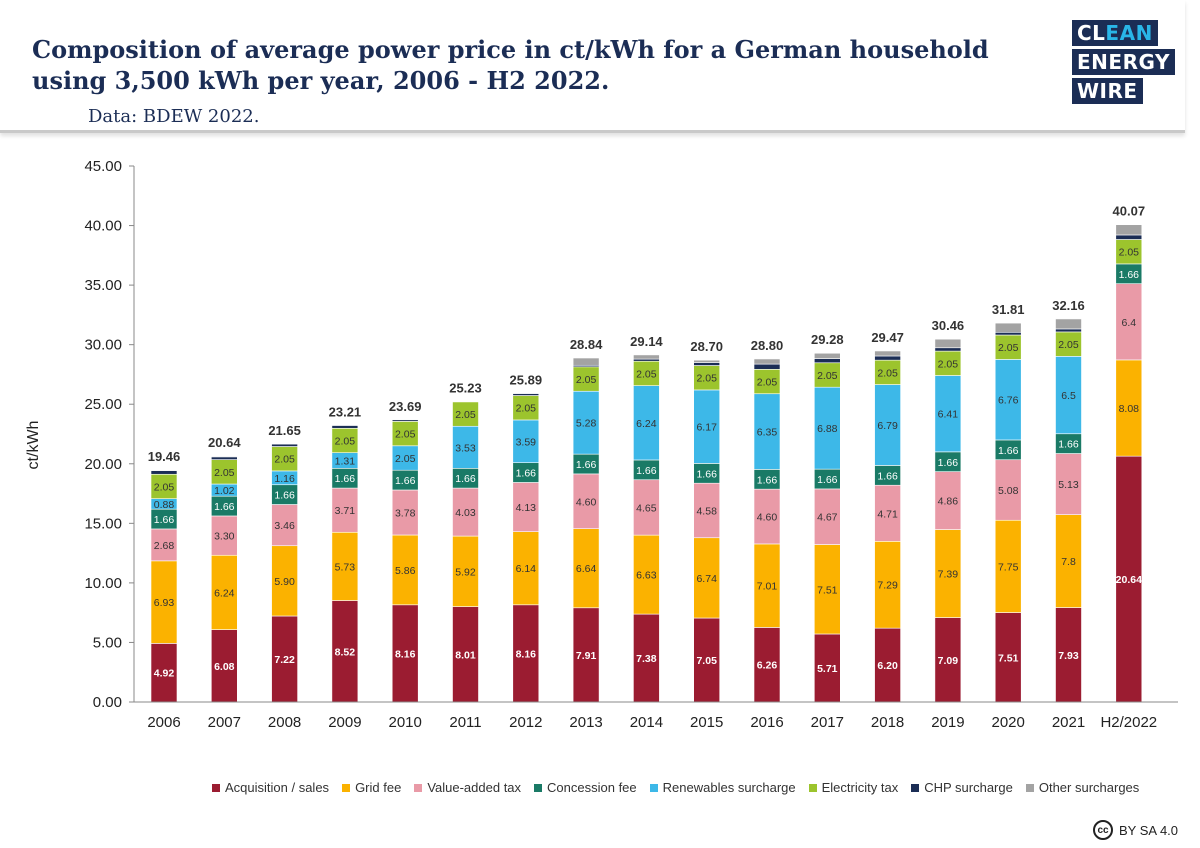 This screenshot has height=848, width=1200. Describe the element at coordinates (729, 787) in the screenshot. I see `legend-label: Renewables surcharge` at that location.